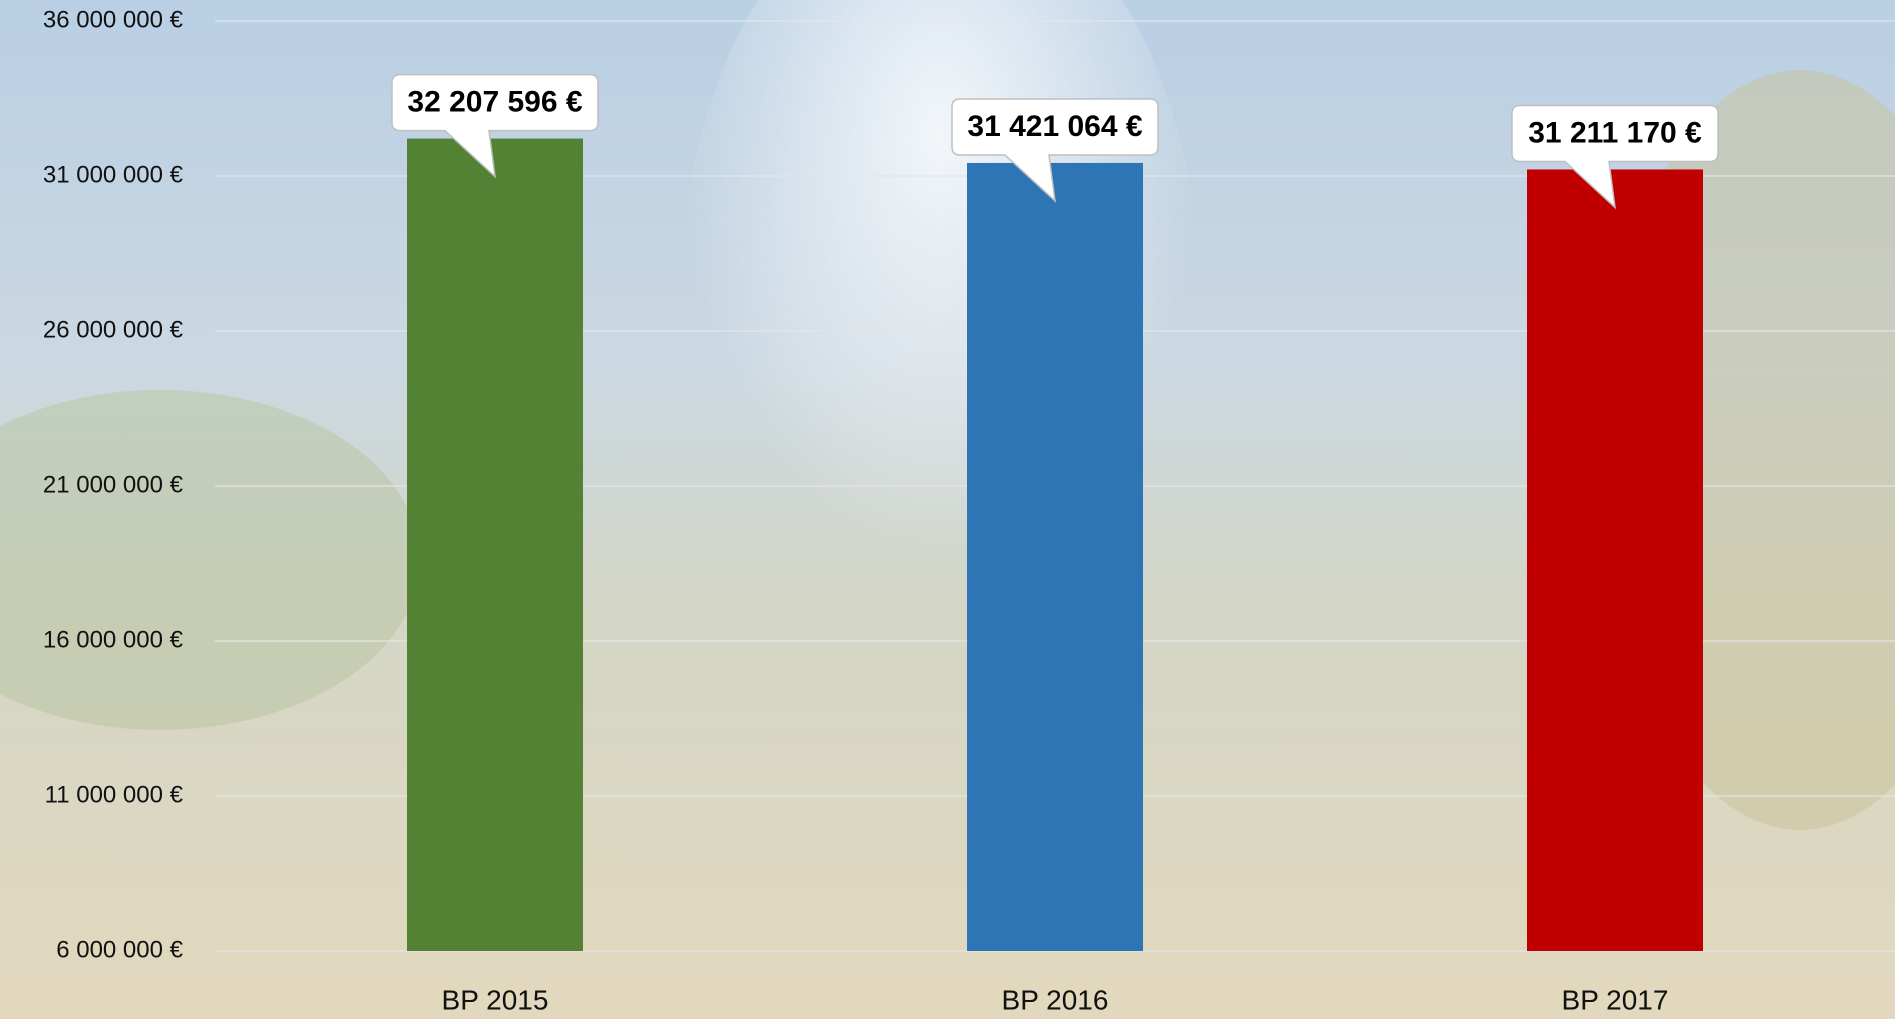  What do you see at coordinates (1615, 132) in the screenshot?
I see `value-label: 31 211 170 €` at bounding box center [1615, 132].